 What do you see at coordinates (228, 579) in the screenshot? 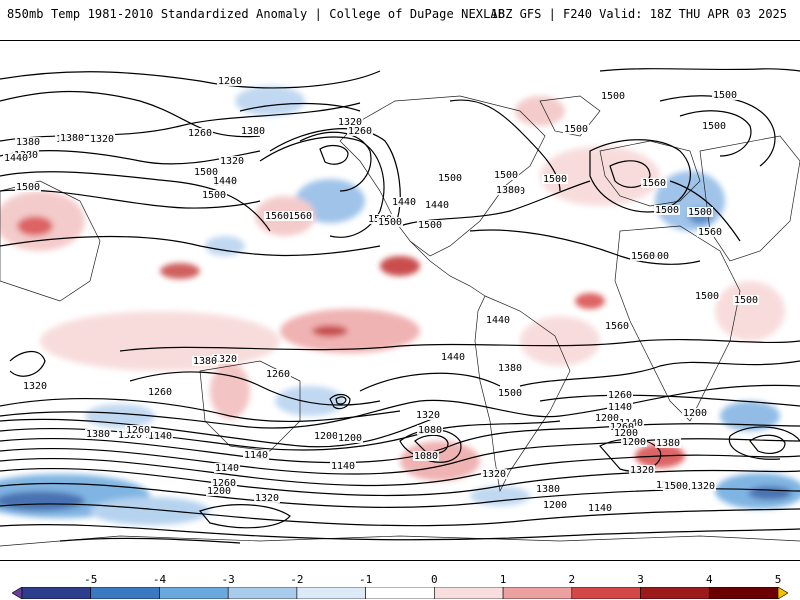
I see `colorbar-tick-label: -3` at bounding box center [228, 579].